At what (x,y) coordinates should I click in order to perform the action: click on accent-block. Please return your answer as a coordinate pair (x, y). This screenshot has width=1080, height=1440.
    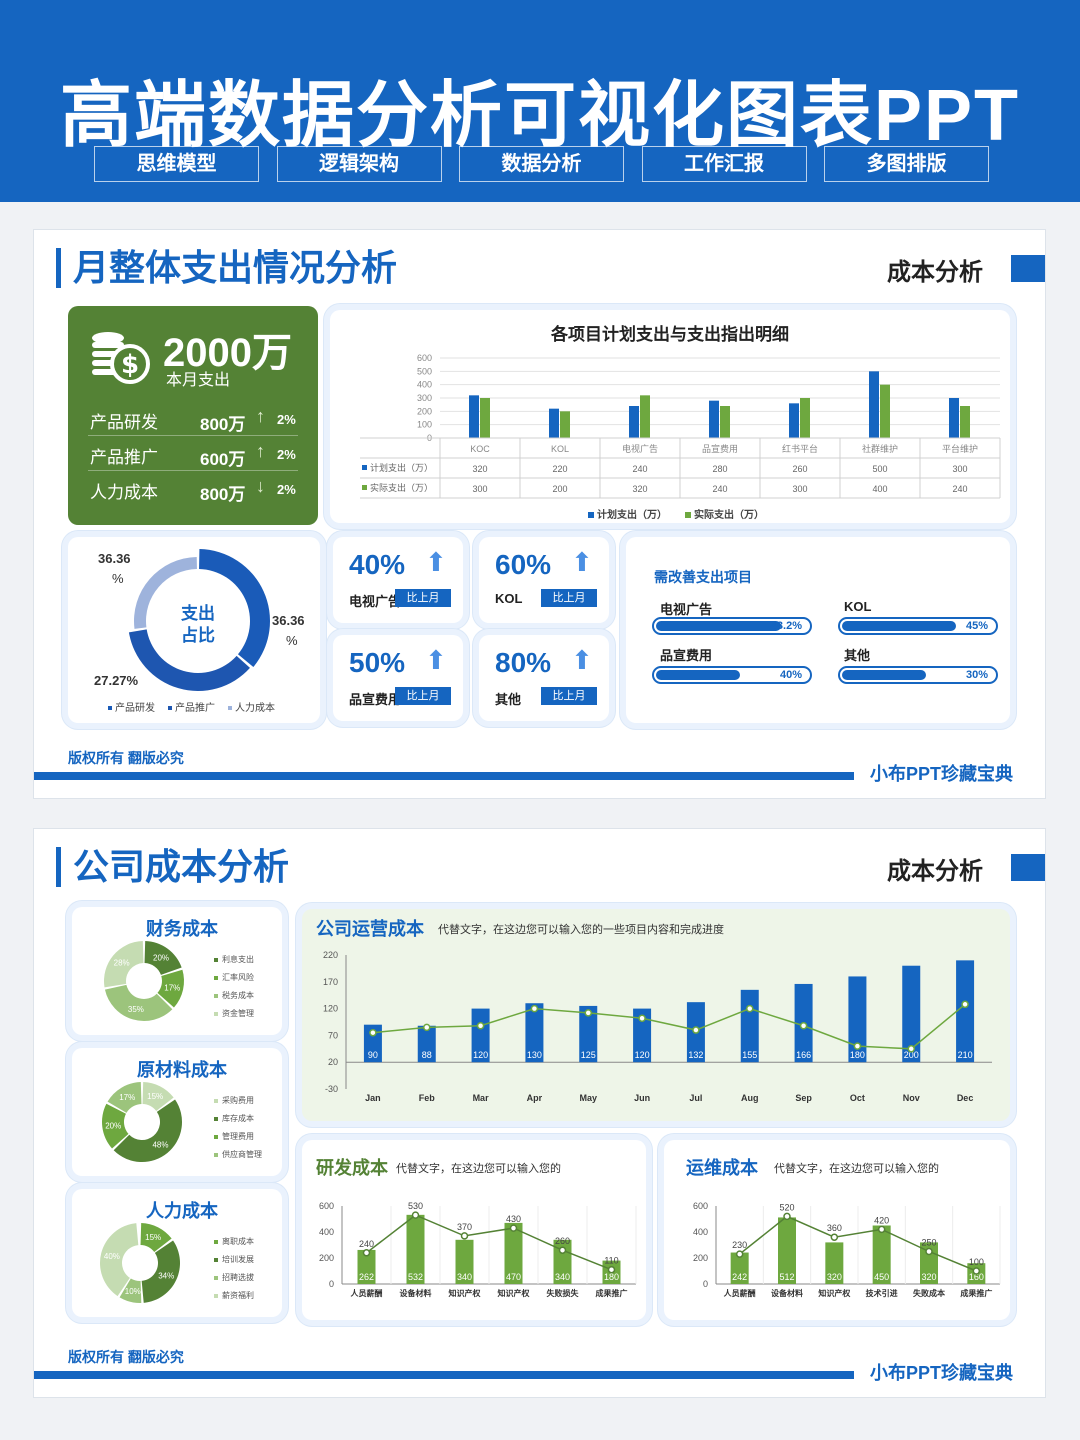
    Looking at the image, I should click on (1028, 268).